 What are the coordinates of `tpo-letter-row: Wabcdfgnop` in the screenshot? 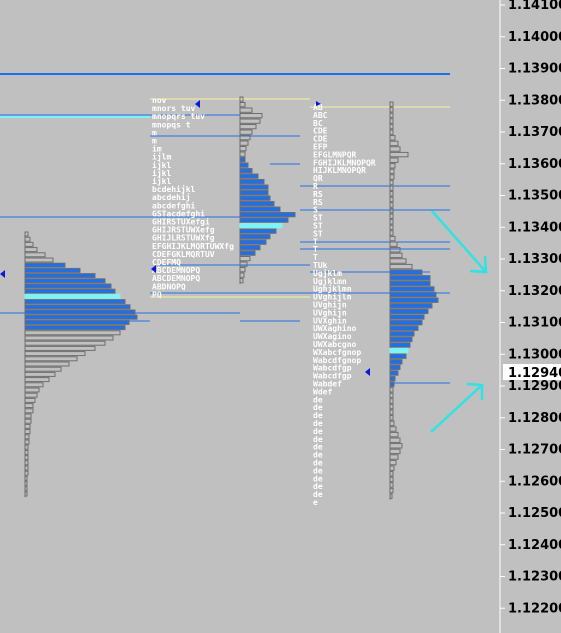 It's located at (337, 360).